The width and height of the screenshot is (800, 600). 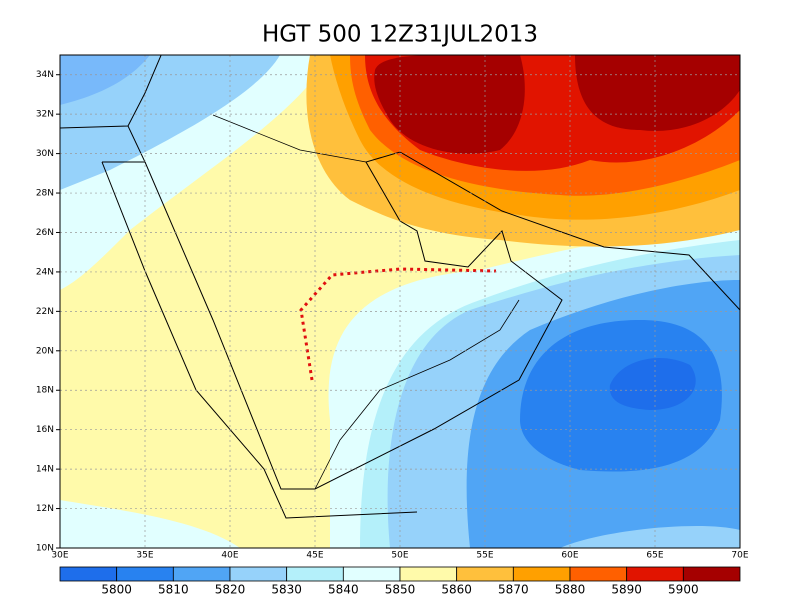 I want to click on colorbar-label: 5810, so click(x=173, y=590).